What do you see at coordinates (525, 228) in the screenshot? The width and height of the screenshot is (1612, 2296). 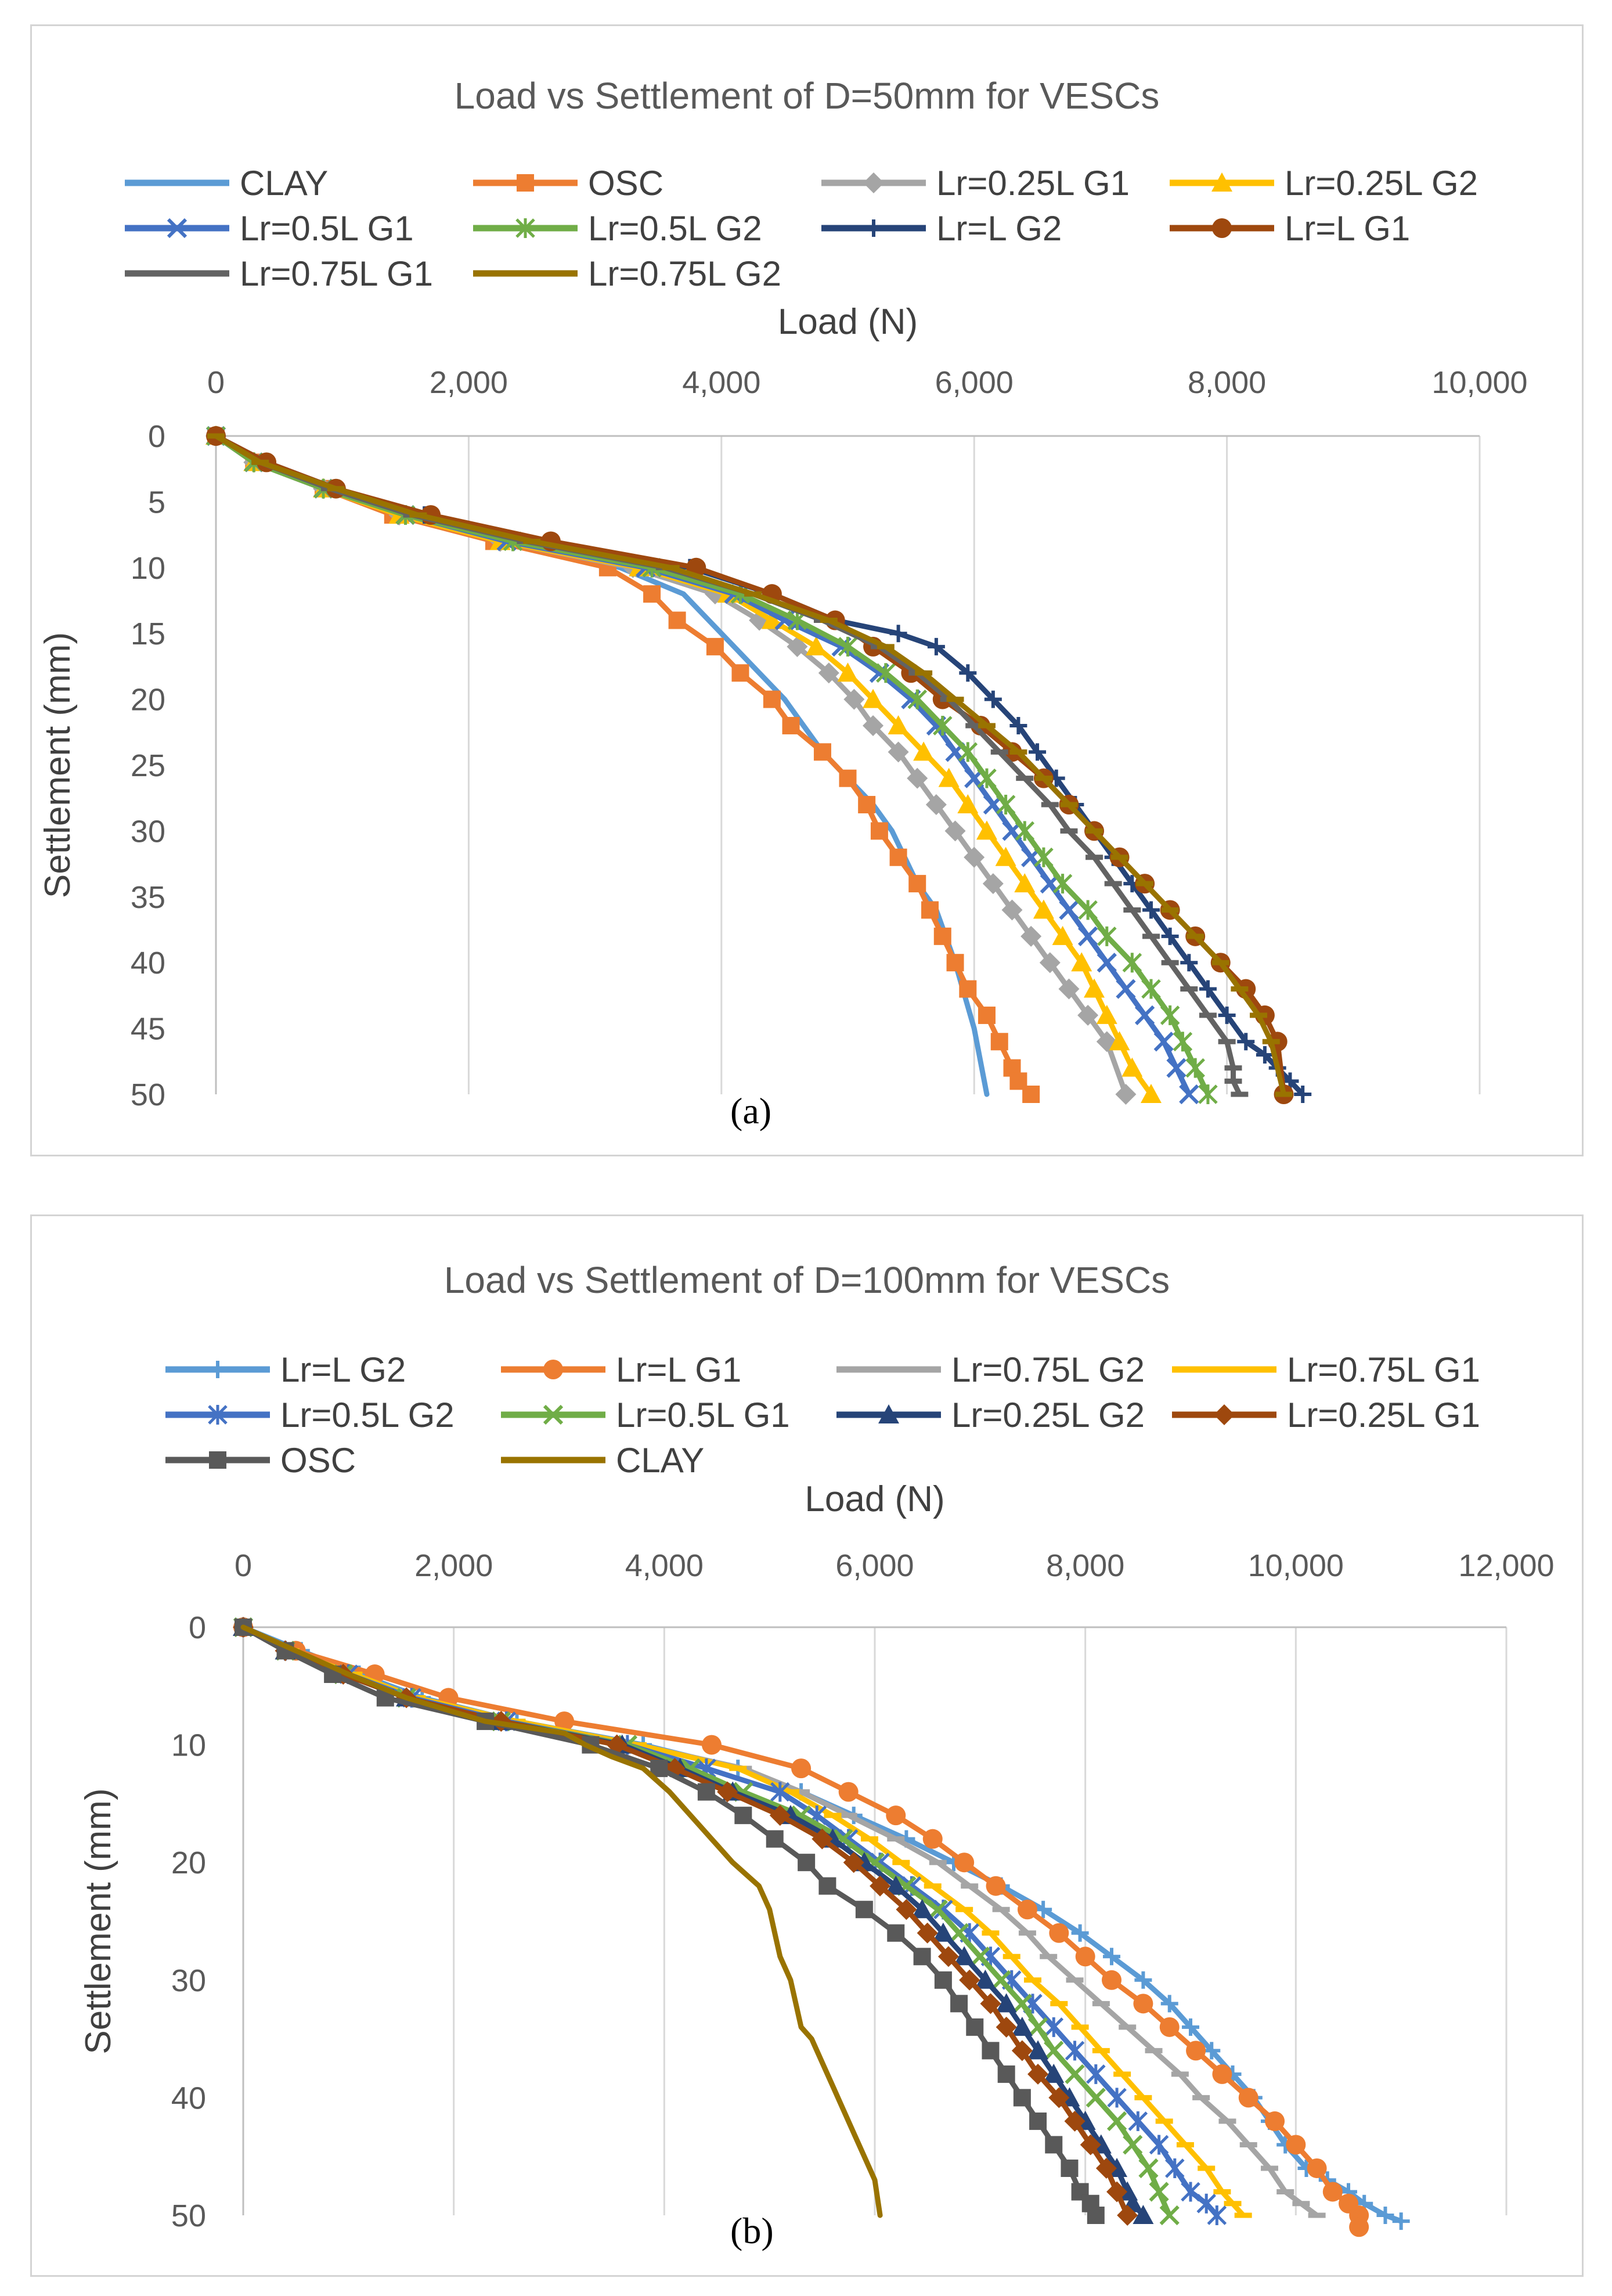 I see `legend-entry-lr-0-5l-g2-marker` at bounding box center [525, 228].